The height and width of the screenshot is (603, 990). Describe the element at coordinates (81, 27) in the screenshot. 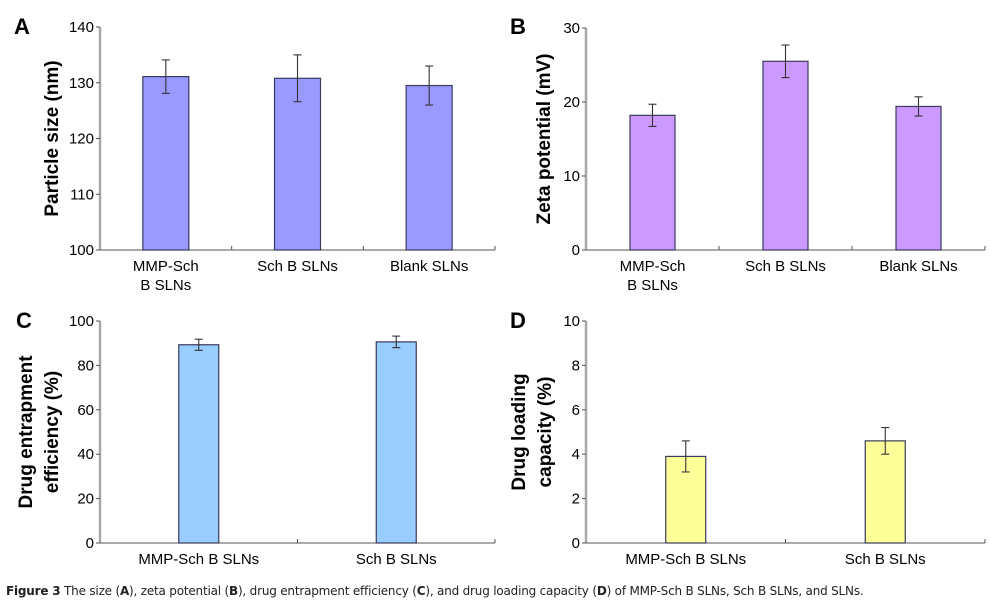

I see `y-tick-label: 140` at that location.